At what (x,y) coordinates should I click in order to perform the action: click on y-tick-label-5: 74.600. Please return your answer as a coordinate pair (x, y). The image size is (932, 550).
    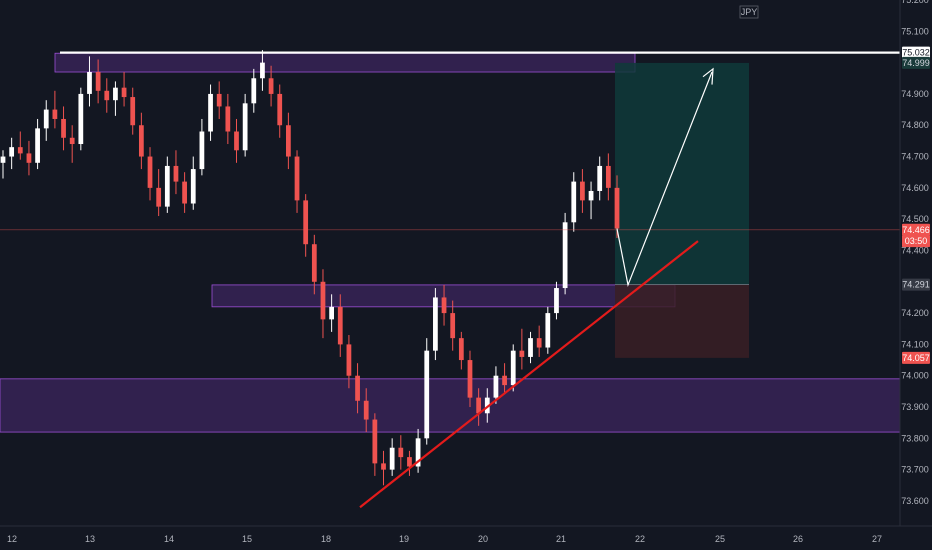
    Looking at the image, I should click on (915, 188).